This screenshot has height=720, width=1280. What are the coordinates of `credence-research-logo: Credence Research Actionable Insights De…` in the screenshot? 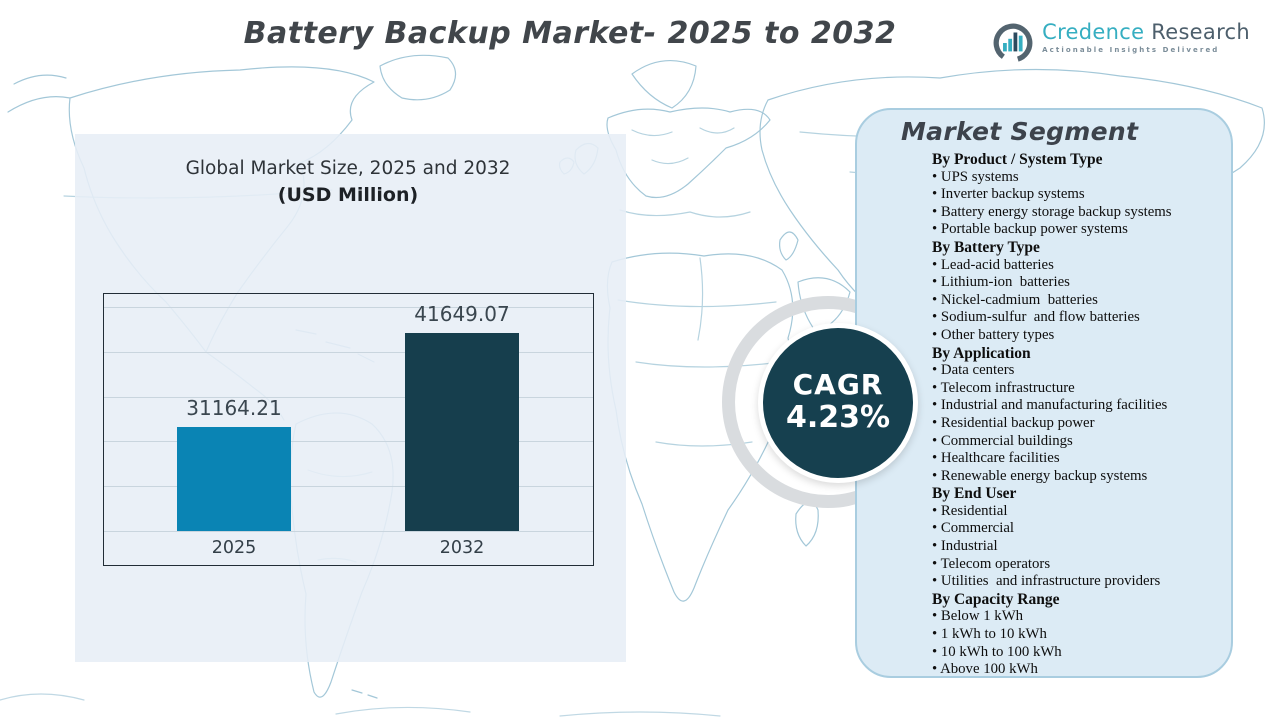 It's located at (1121, 43).